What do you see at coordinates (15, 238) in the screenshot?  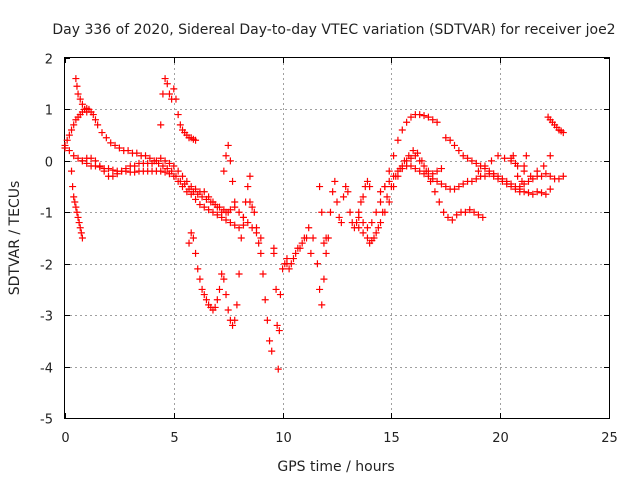 I see `y-axis-label: SDTVAR / TECUs` at bounding box center [15, 238].